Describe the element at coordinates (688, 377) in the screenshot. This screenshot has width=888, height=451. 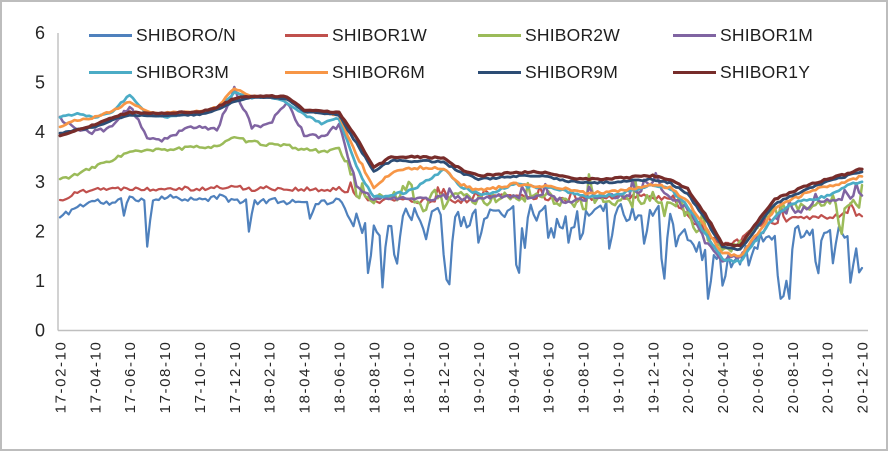
I see `x-axis-tick-label: 20-02-10` at that location.